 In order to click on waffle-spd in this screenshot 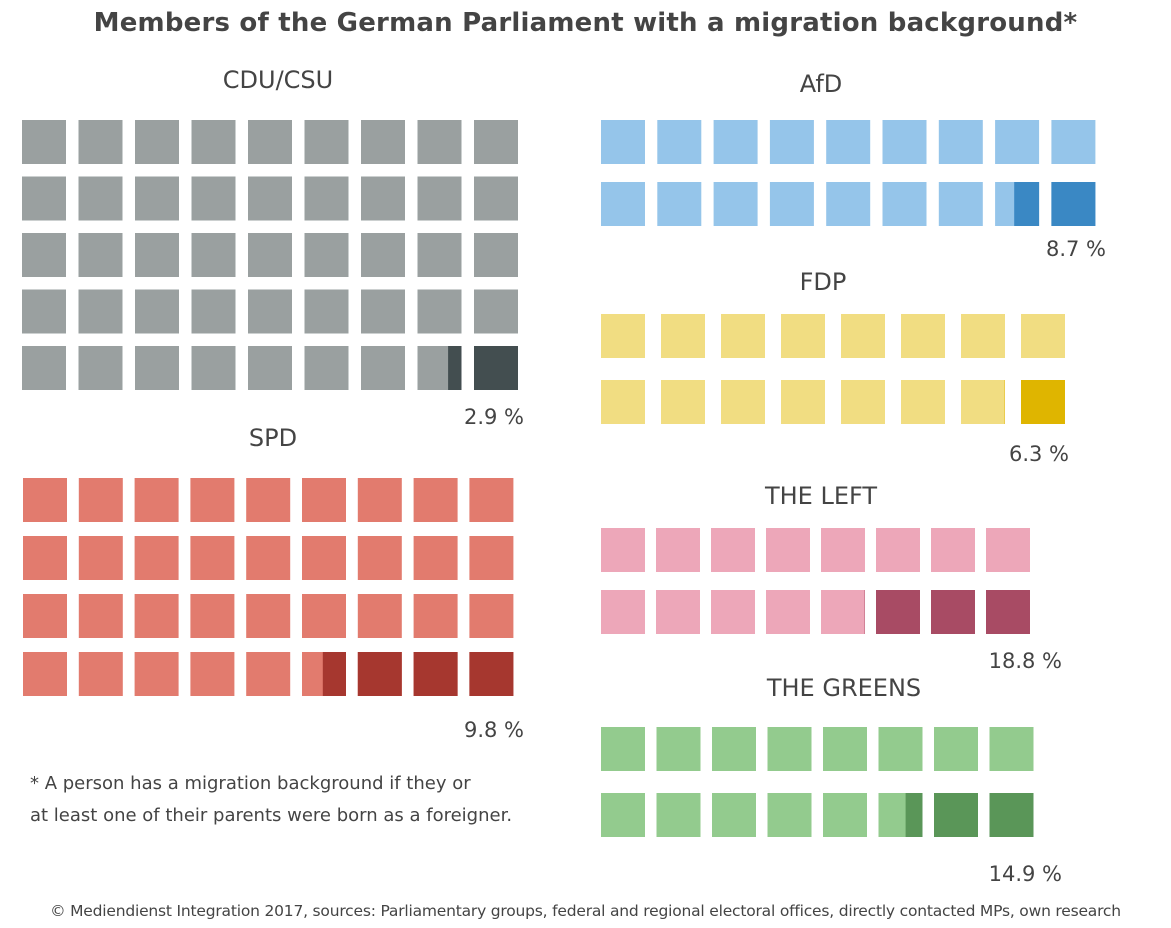, I will do `click(268, 587)`.